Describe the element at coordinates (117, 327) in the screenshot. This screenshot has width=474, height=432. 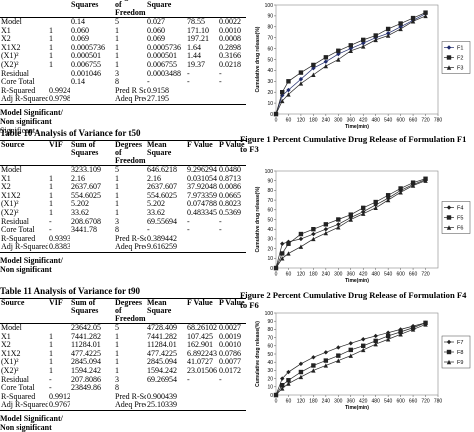
I see `table-cell: 5` at that location.